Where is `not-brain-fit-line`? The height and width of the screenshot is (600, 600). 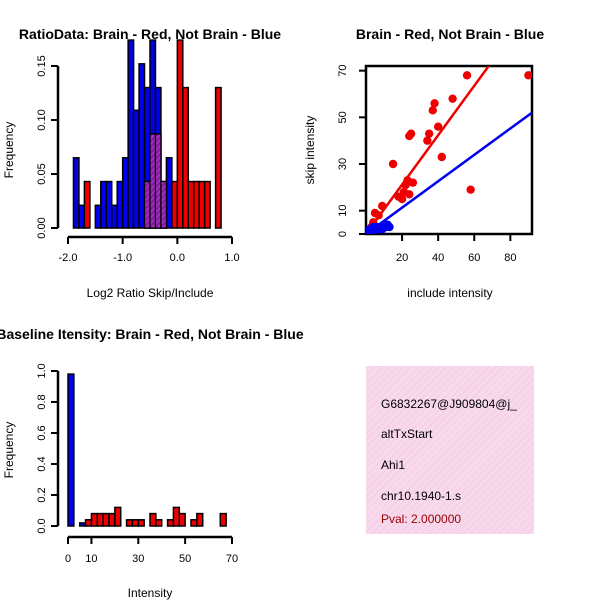
not-brain-fit-line is located at coordinates (449, 172).